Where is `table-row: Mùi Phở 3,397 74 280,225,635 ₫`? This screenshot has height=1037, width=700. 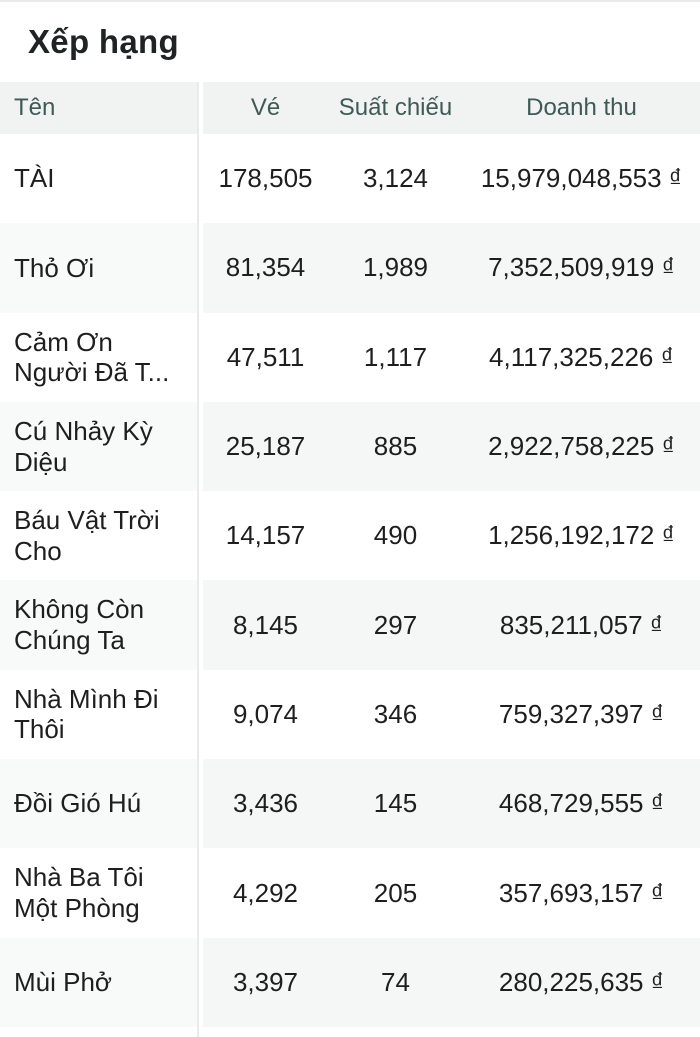 table-row: Mùi Phở 3,397 74 280,225,635 ₫ is located at coordinates (350, 982).